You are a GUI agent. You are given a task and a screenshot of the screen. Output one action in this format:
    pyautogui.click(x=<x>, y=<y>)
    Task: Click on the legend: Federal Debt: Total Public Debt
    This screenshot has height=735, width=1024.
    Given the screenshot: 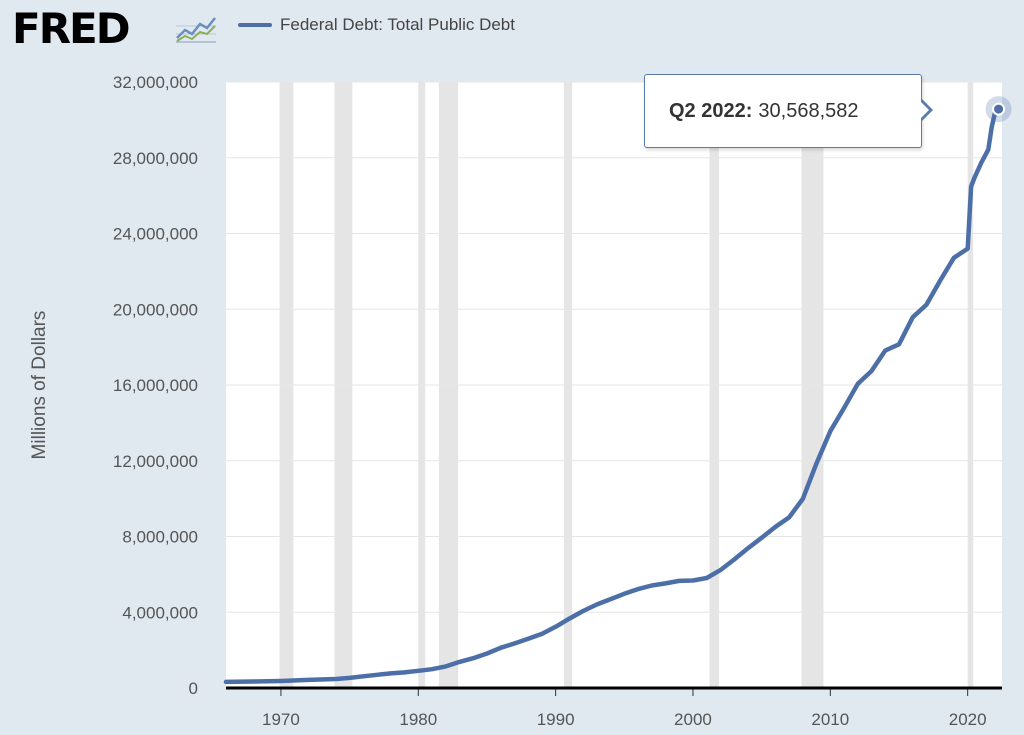 What is the action you would take?
    pyautogui.click(x=376, y=25)
    